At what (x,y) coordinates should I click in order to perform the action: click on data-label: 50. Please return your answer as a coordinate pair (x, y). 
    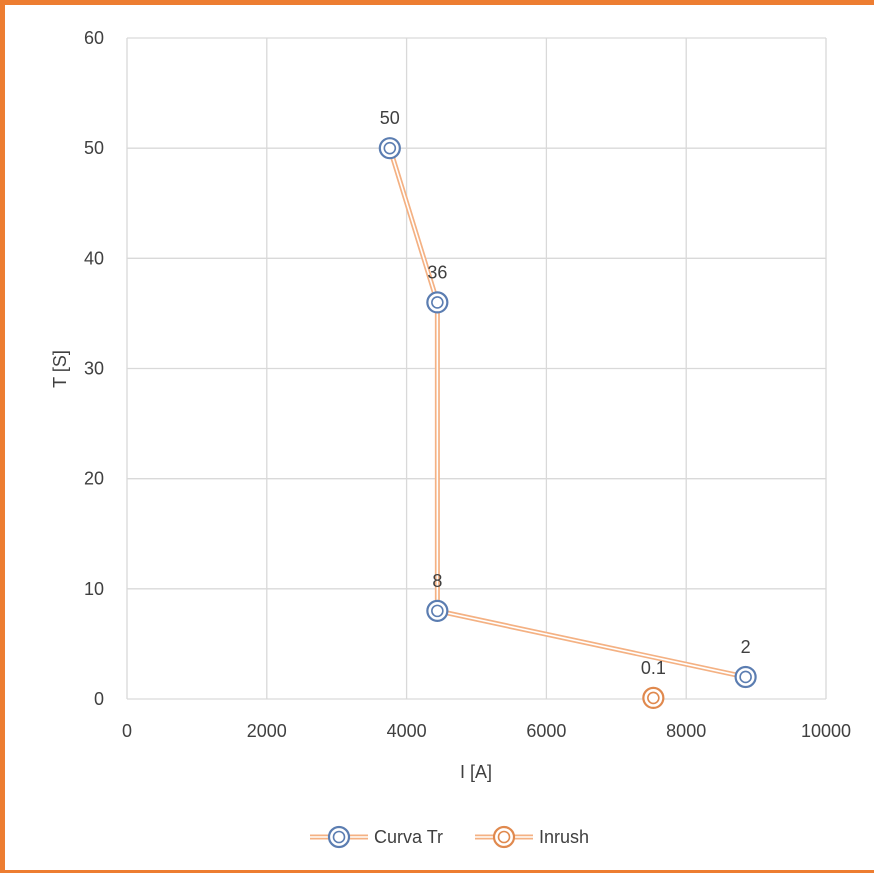
    Looking at the image, I should click on (390, 118).